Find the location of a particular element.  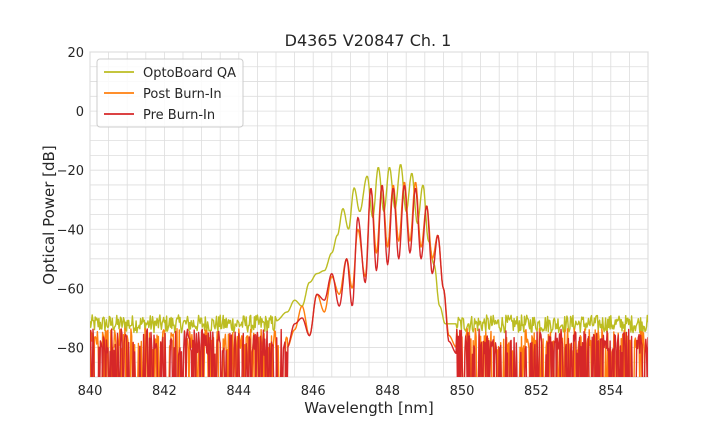

x-tick-label: 848 is located at coordinates (387, 391).